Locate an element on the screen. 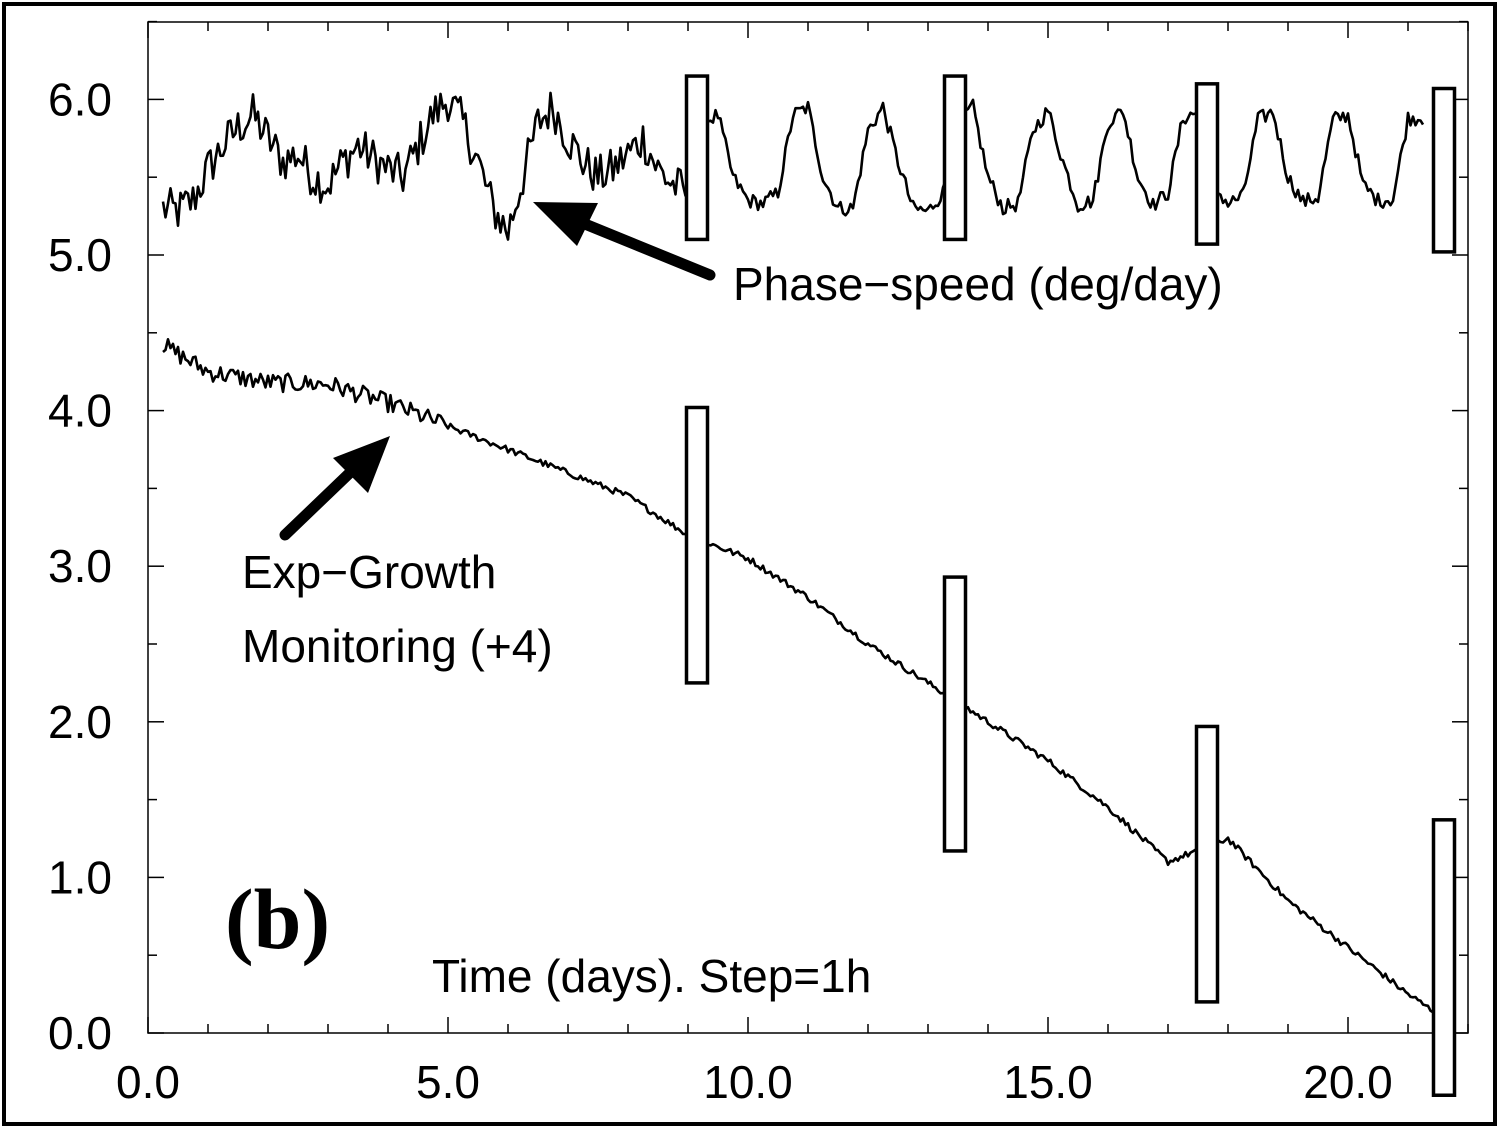 This screenshot has width=1499, height=1128. y-tick-label: 4.0 is located at coordinates (80, 411).